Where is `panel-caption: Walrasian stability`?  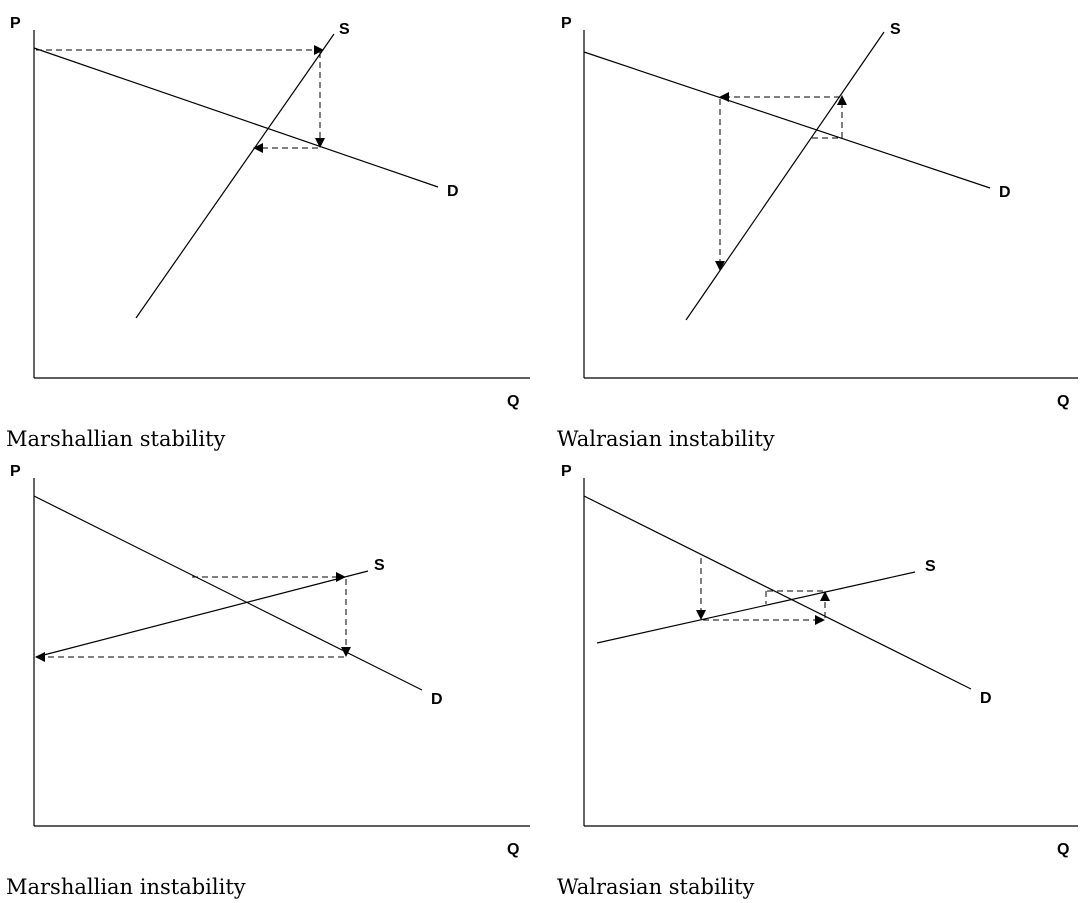 panel-caption: Walrasian stability is located at coordinates (656, 887).